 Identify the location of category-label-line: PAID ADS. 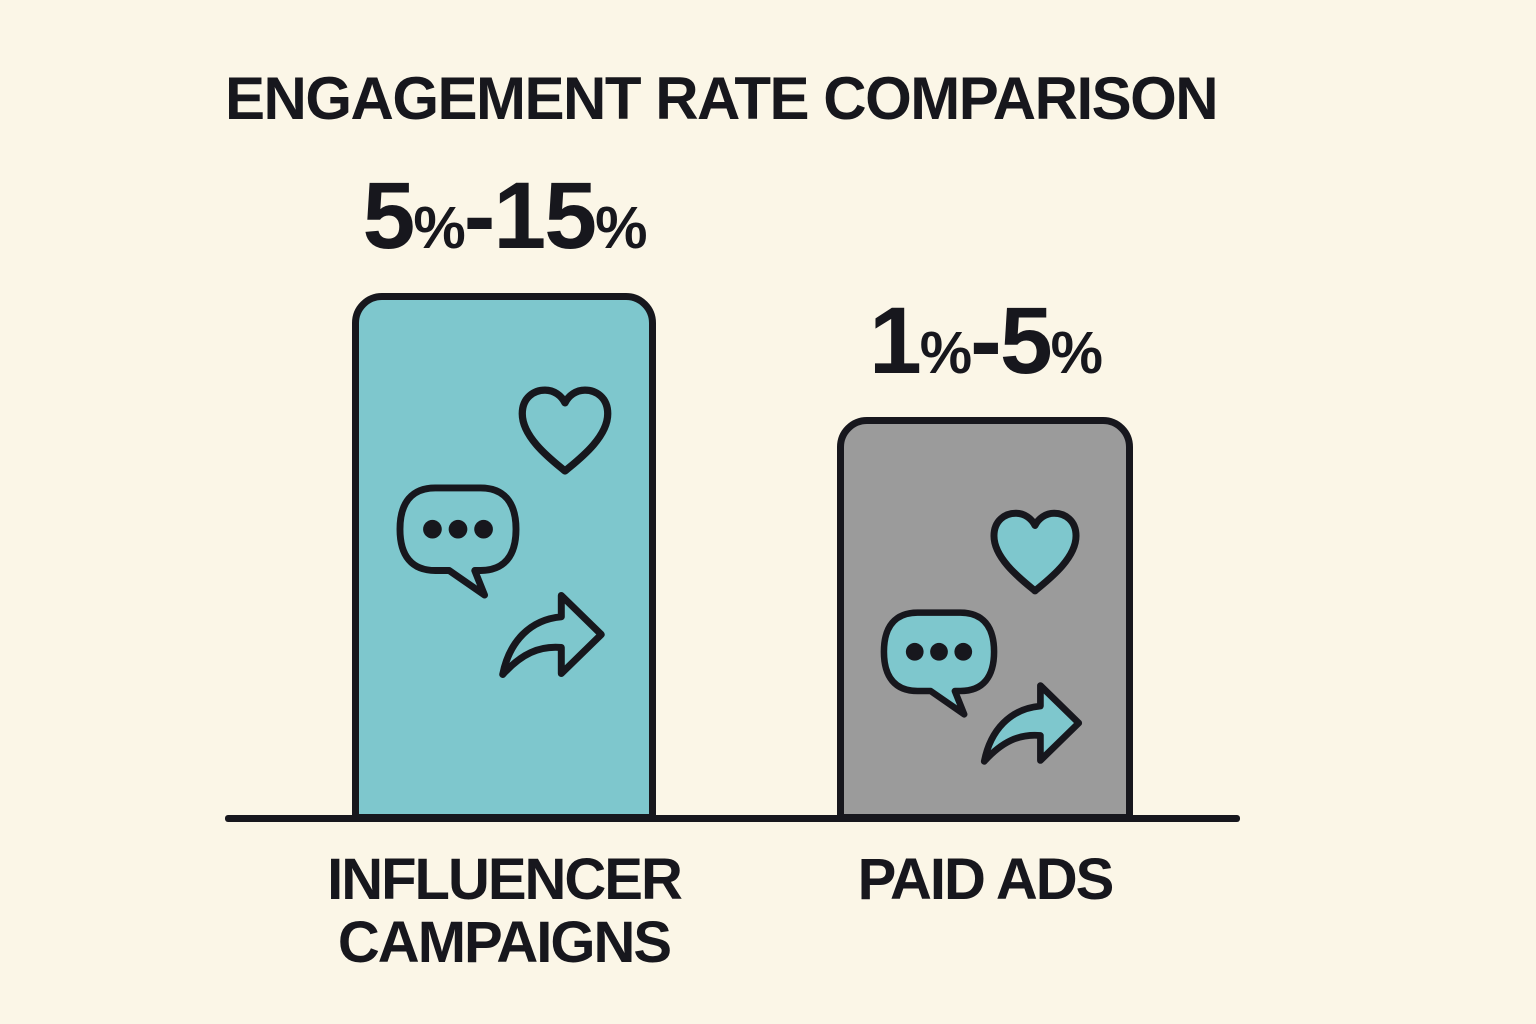
(986, 879).